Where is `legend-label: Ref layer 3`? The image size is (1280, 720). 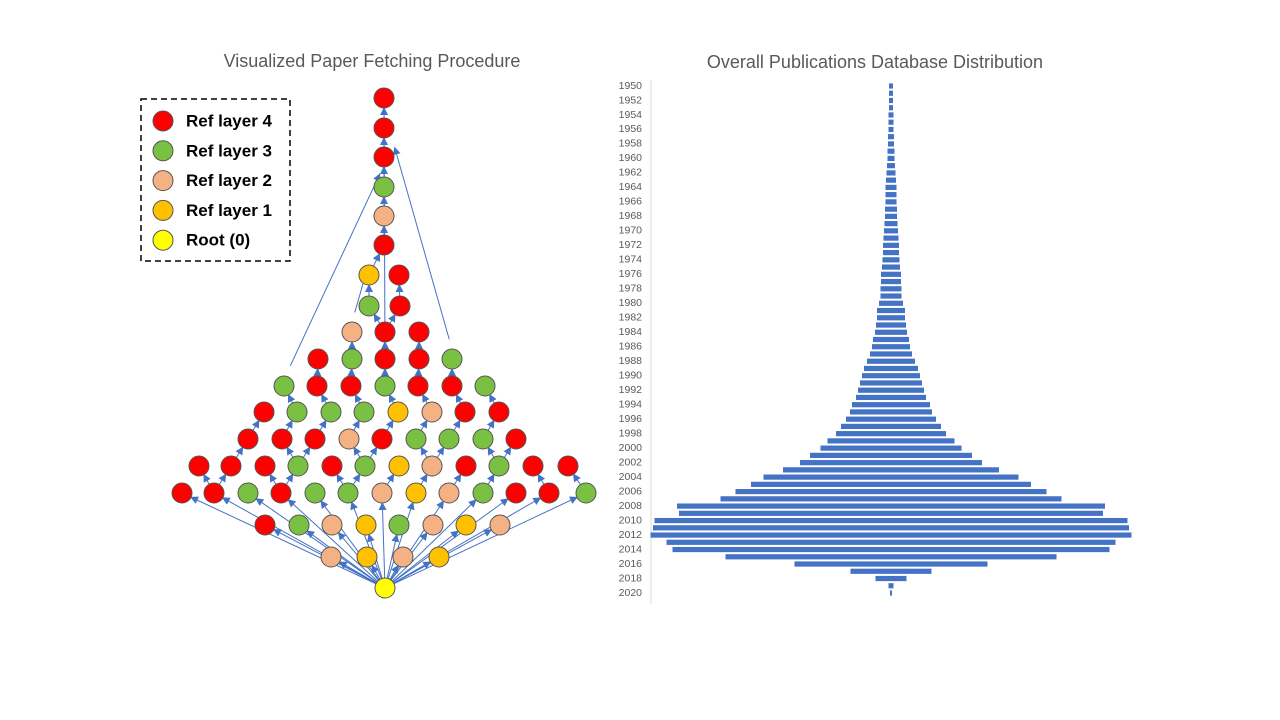
legend-label: Ref layer 3 is located at coordinates (229, 150).